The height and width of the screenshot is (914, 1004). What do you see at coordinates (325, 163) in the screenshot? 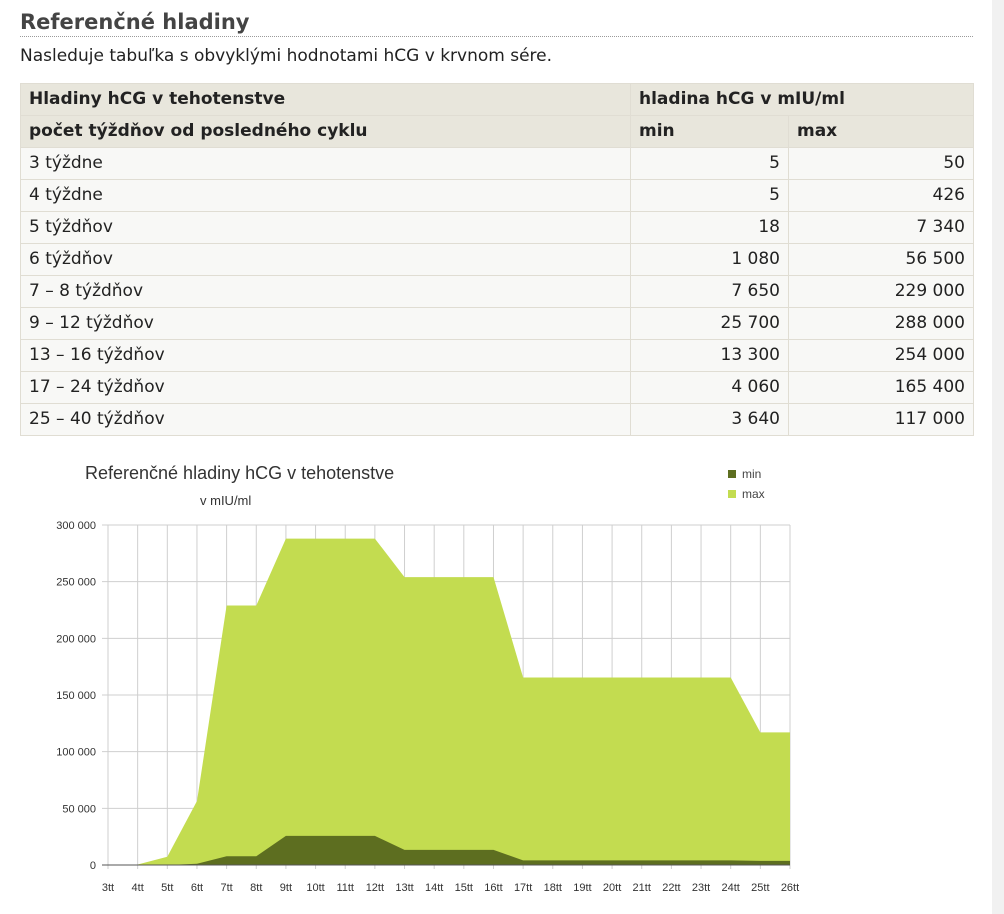
I see `row-weeks: 3 týždne` at bounding box center [325, 163].